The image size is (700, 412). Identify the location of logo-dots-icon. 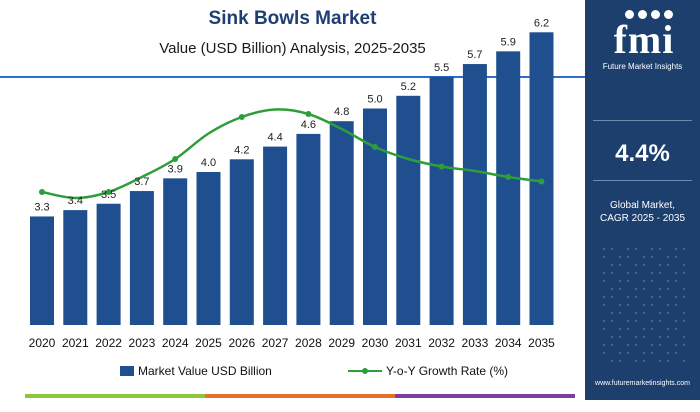
(649, 14).